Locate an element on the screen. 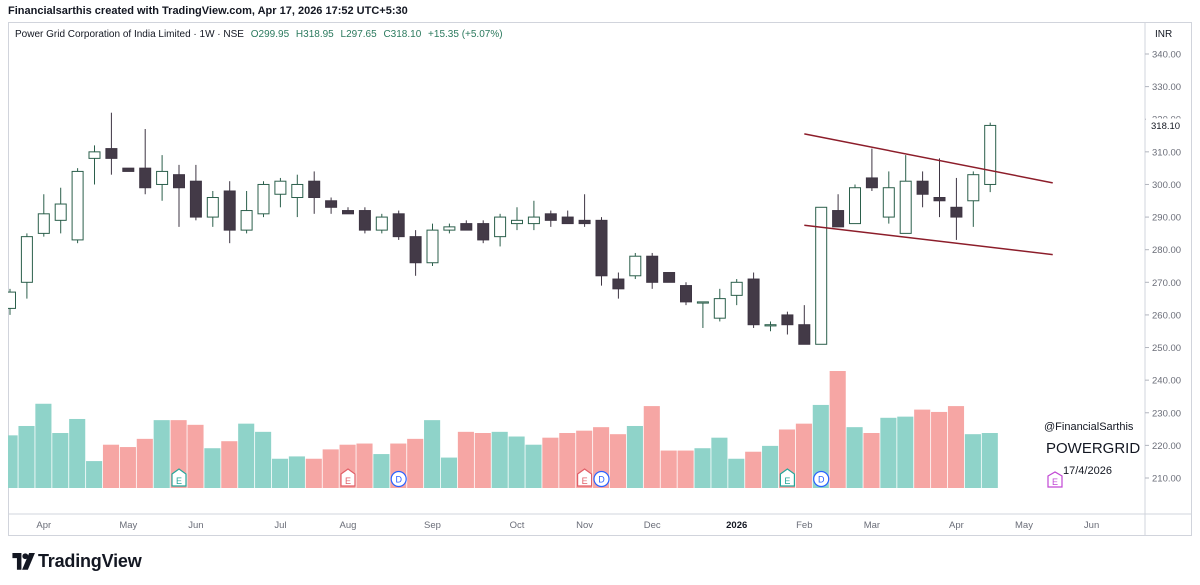  price-tick-label: 220.00 is located at coordinates (1166, 446).